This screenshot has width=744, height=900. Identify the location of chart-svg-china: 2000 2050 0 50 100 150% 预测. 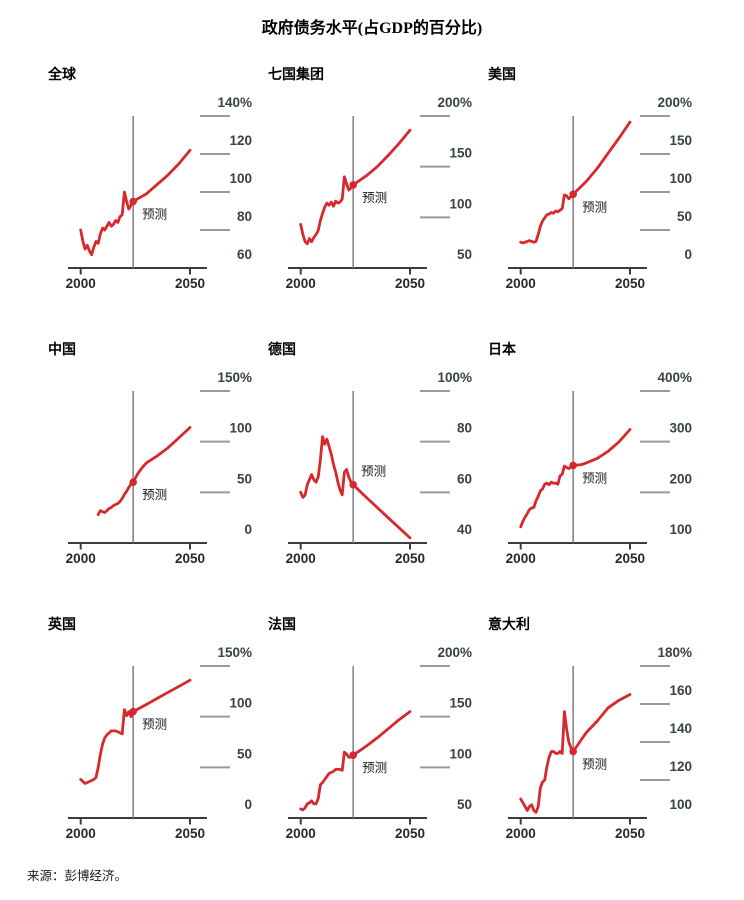
(159, 468).